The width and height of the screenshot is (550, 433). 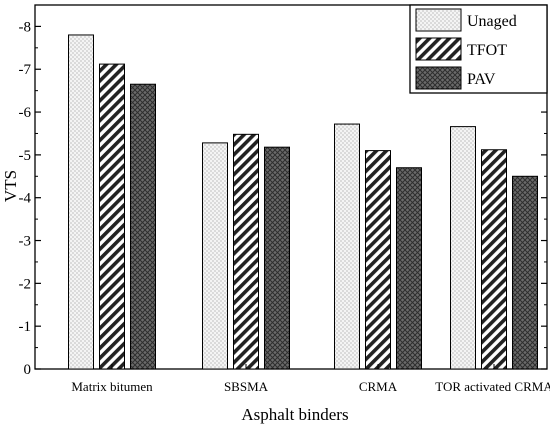 I want to click on legend-swatch-pav, so click(x=438, y=78).